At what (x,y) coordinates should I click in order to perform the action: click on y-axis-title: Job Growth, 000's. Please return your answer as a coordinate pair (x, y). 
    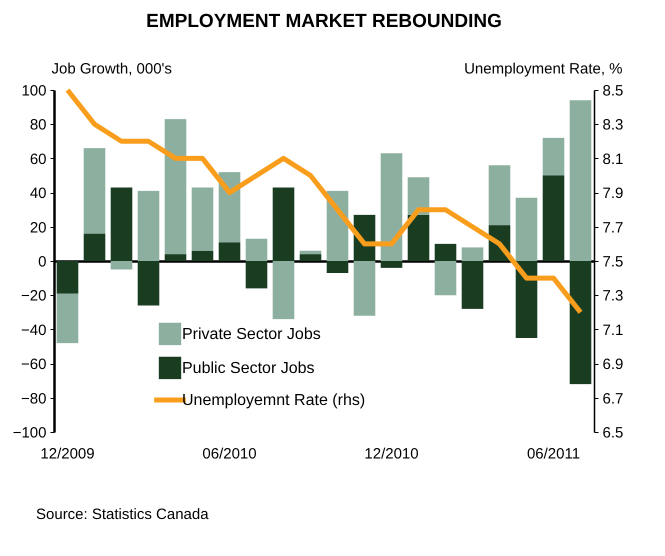
    Looking at the image, I should click on (112, 69).